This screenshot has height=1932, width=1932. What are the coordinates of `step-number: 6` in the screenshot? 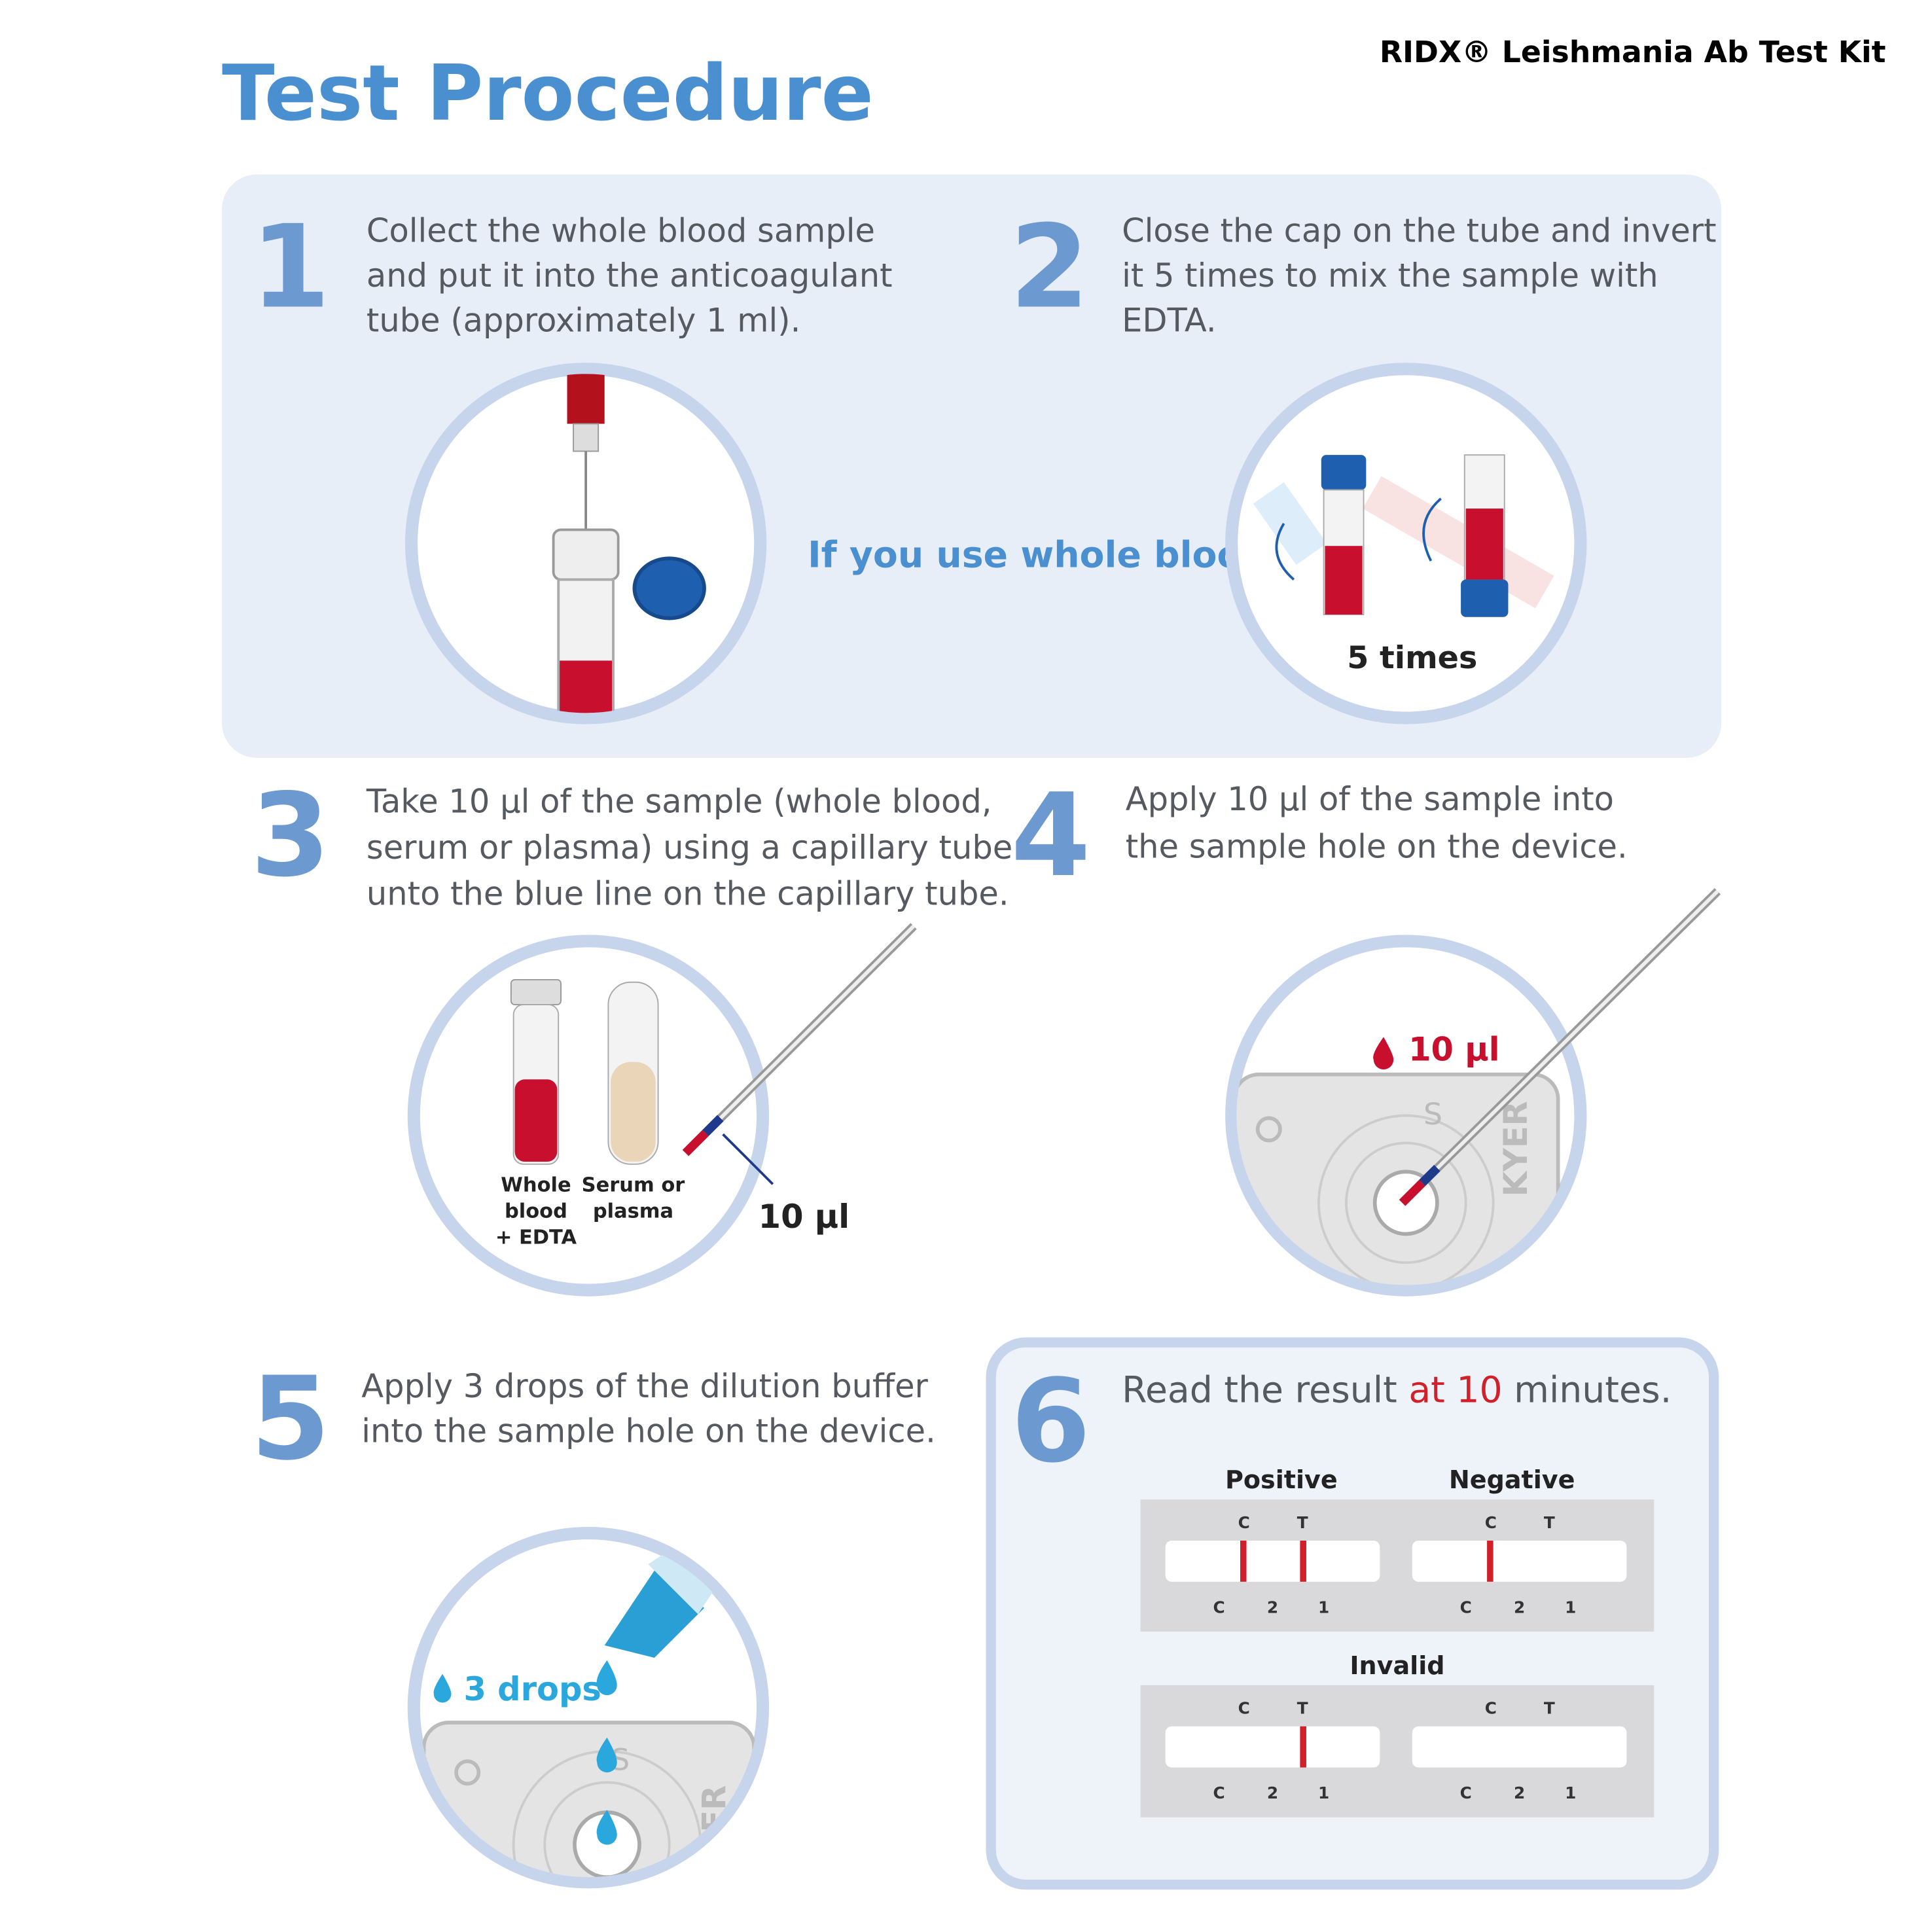 It's located at (1051, 1421).